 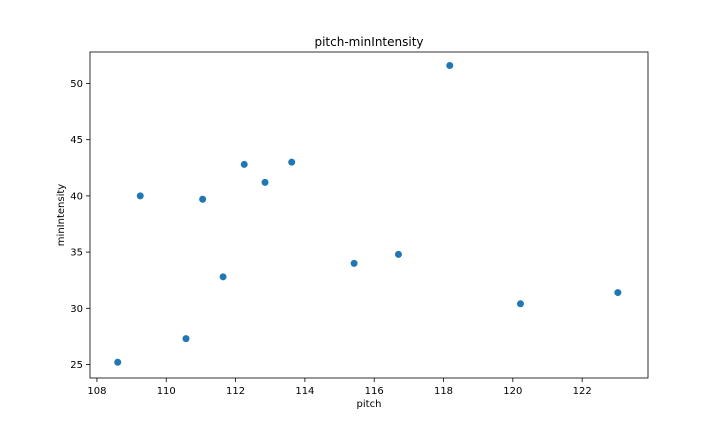 I want to click on x-tick-label: 120, so click(x=512, y=391).